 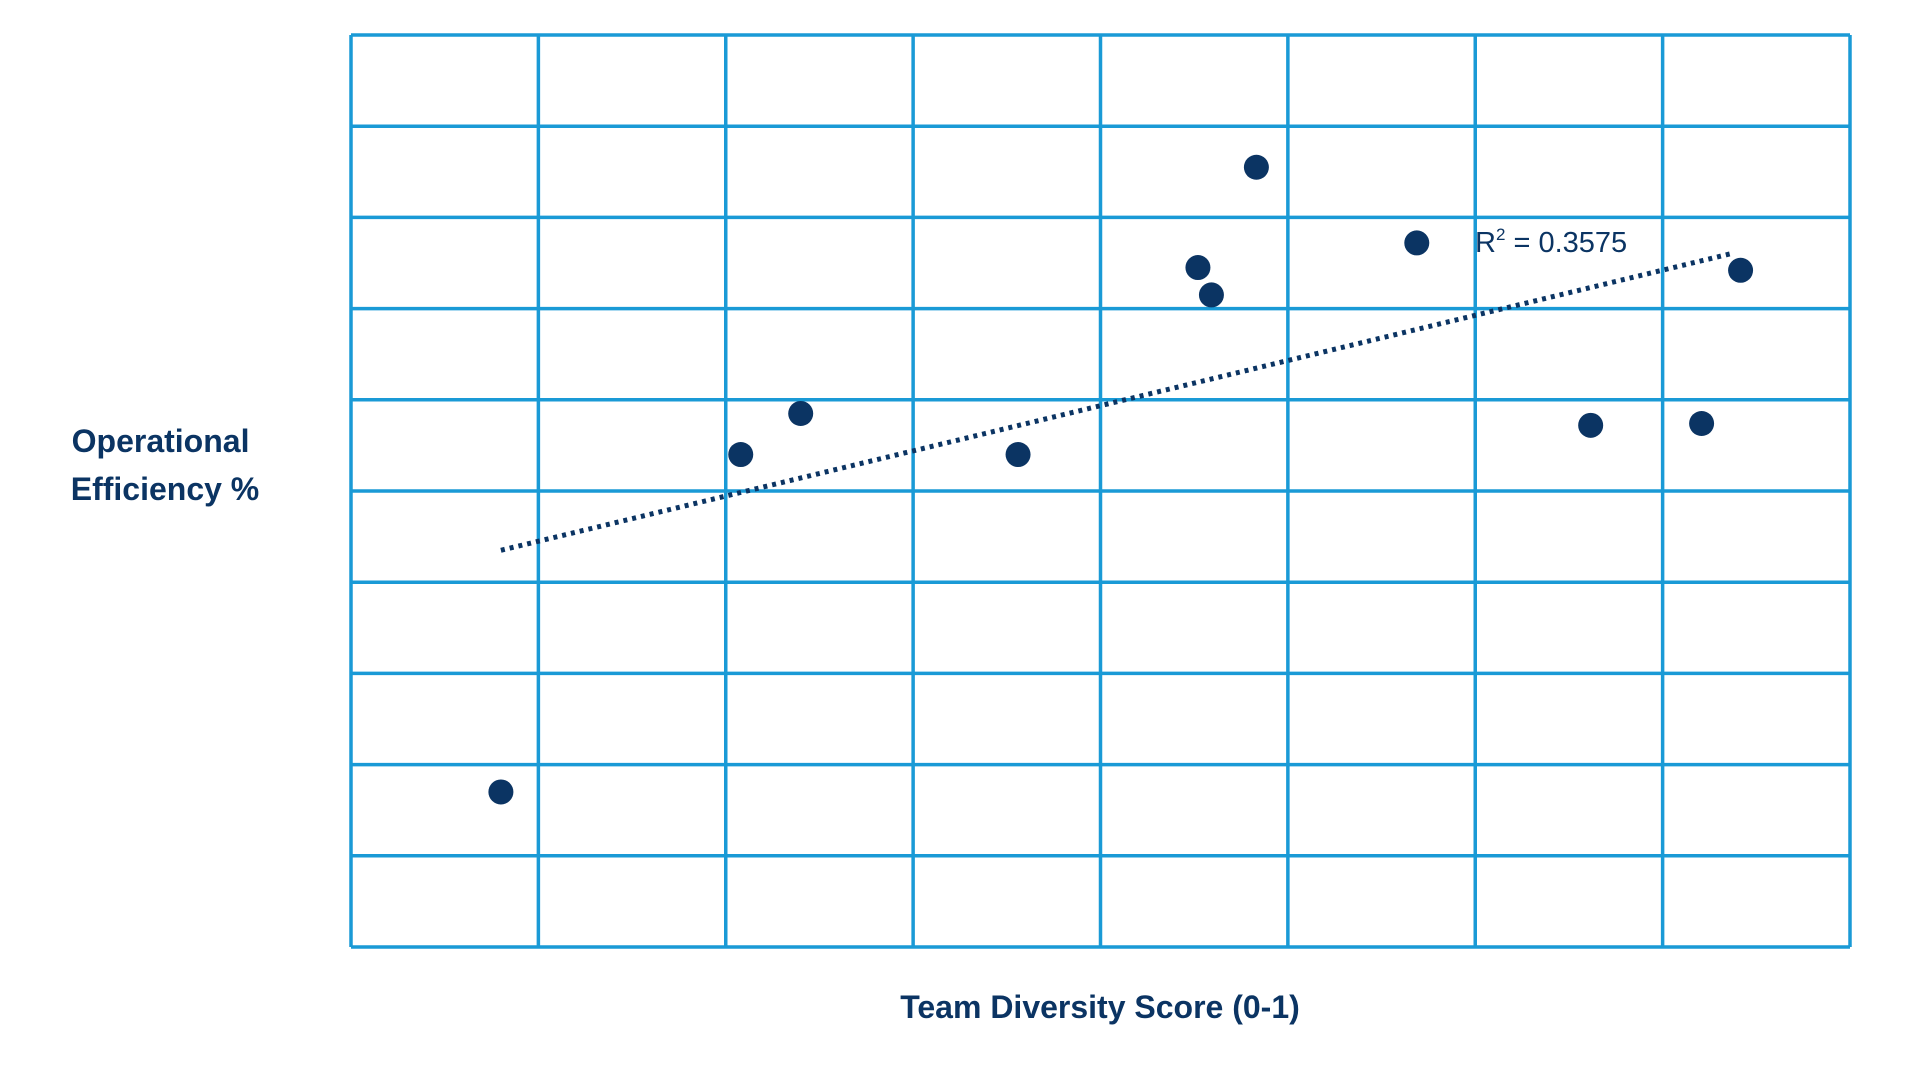 What do you see at coordinates (1500, 234) in the screenshot?
I see `r-squared-superscript: 2` at bounding box center [1500, 234].